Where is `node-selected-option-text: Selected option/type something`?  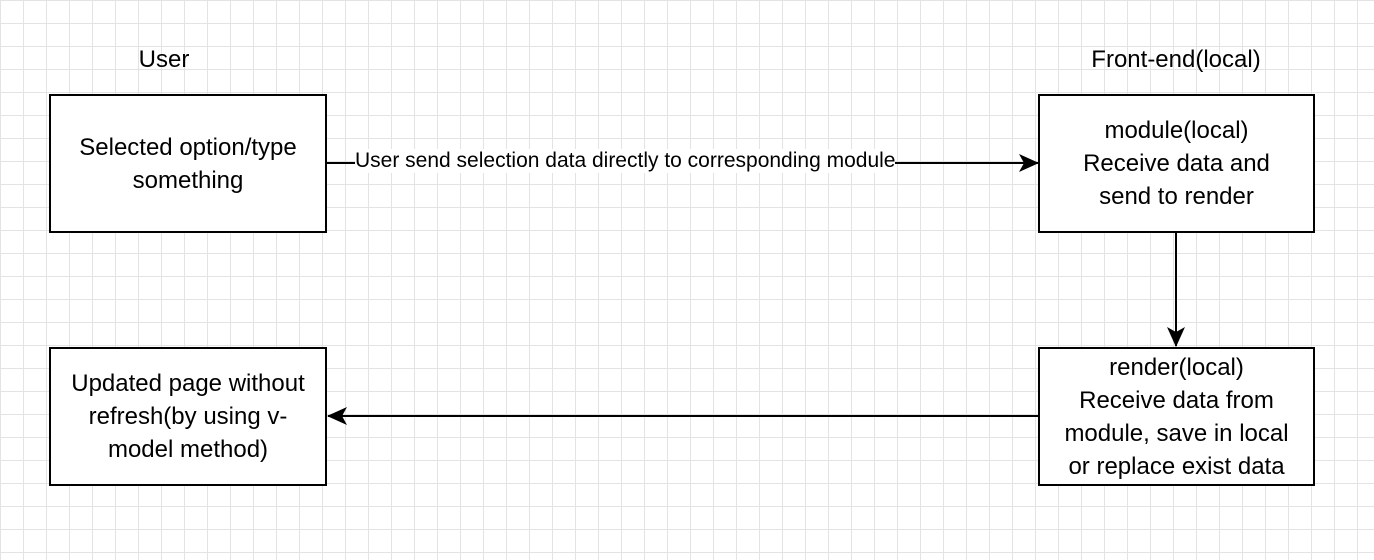 node-selected-option-text: Selected option/type something is located at coordinates (188, 163).